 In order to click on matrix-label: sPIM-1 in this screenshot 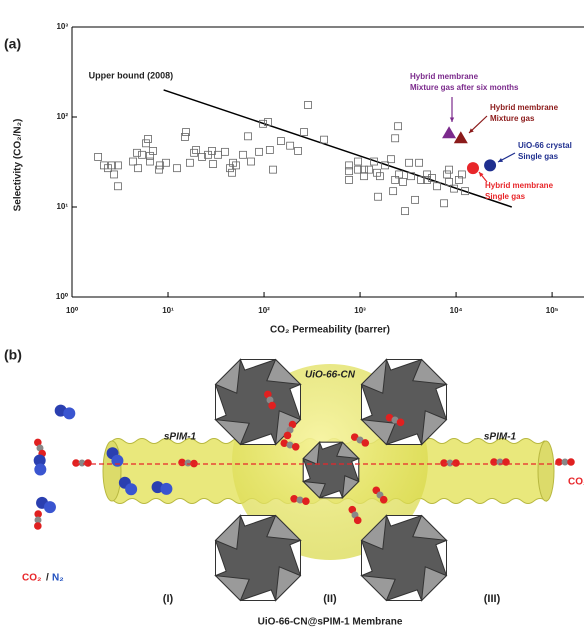, I will do `click(180, 437)`.